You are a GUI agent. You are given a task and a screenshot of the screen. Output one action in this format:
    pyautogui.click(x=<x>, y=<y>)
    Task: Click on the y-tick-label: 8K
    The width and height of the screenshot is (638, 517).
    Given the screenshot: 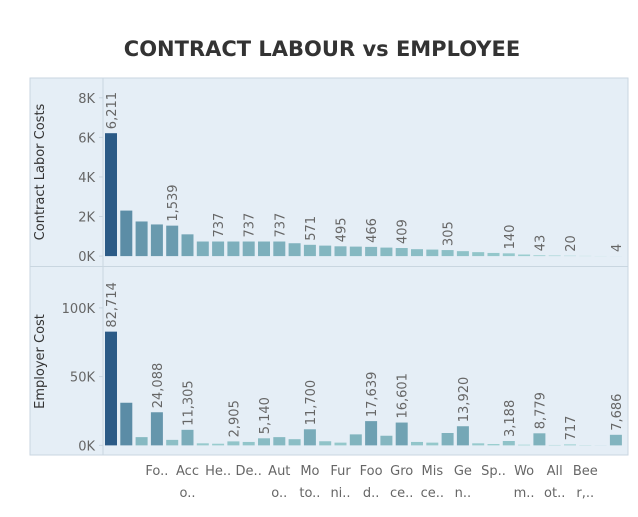 What is the action you would take?
    pyautogui.click(x=86, y=99)
    